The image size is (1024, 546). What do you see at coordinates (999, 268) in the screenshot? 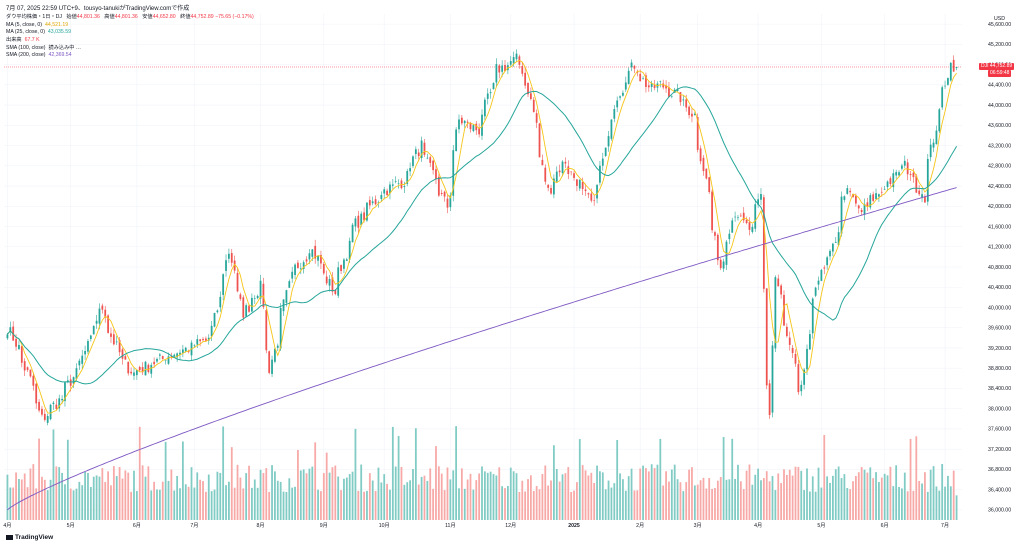
I see `y-tick-label: 40,800.00` at bounding box center [999, 268].